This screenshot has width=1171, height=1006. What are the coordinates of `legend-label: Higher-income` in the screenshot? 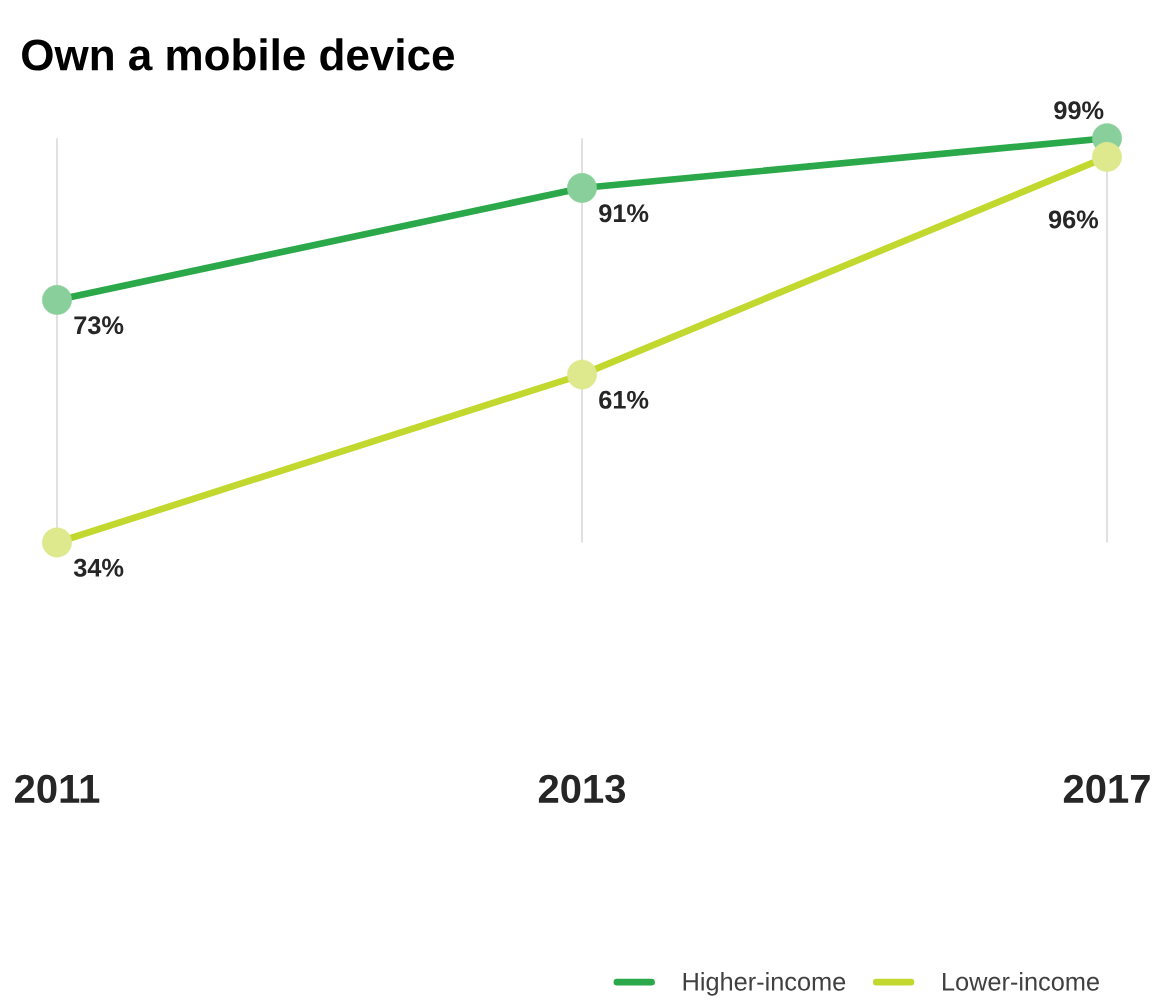 It's located at (764, 984).